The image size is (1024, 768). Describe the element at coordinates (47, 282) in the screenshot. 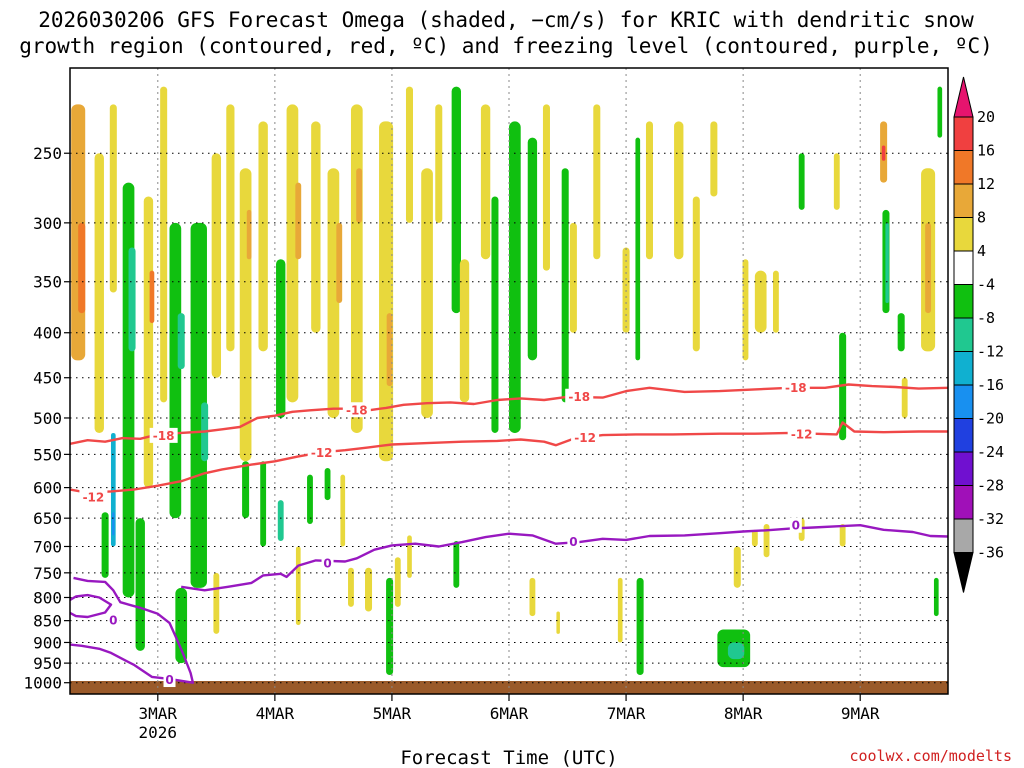

I see `y-tick-label: 350` at that location.